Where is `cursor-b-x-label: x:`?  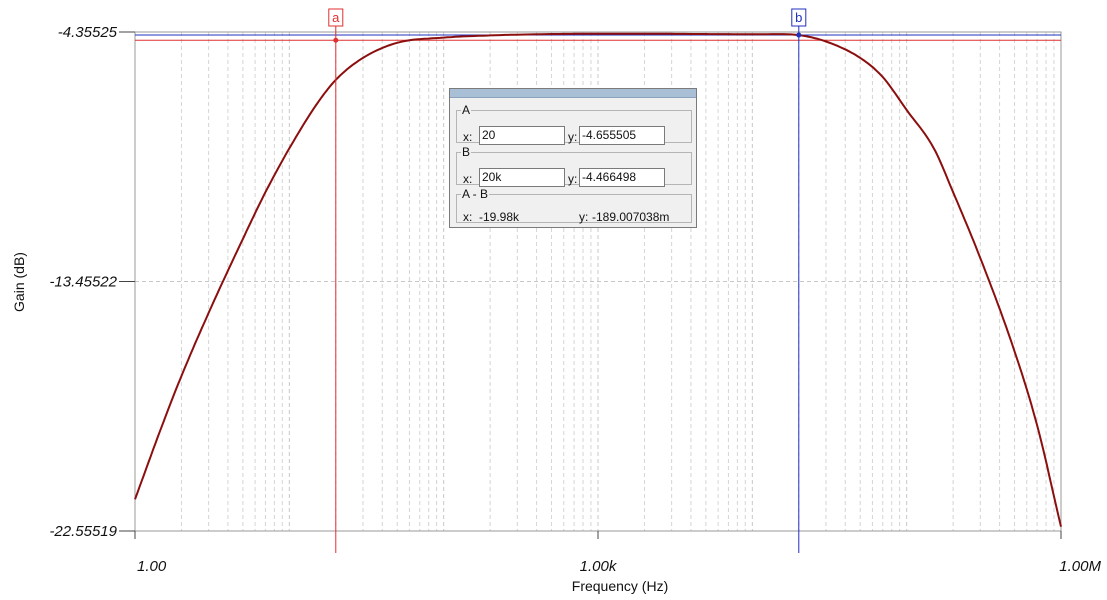 cursor-b-x-label: x: is located at coordinates (468, 179).